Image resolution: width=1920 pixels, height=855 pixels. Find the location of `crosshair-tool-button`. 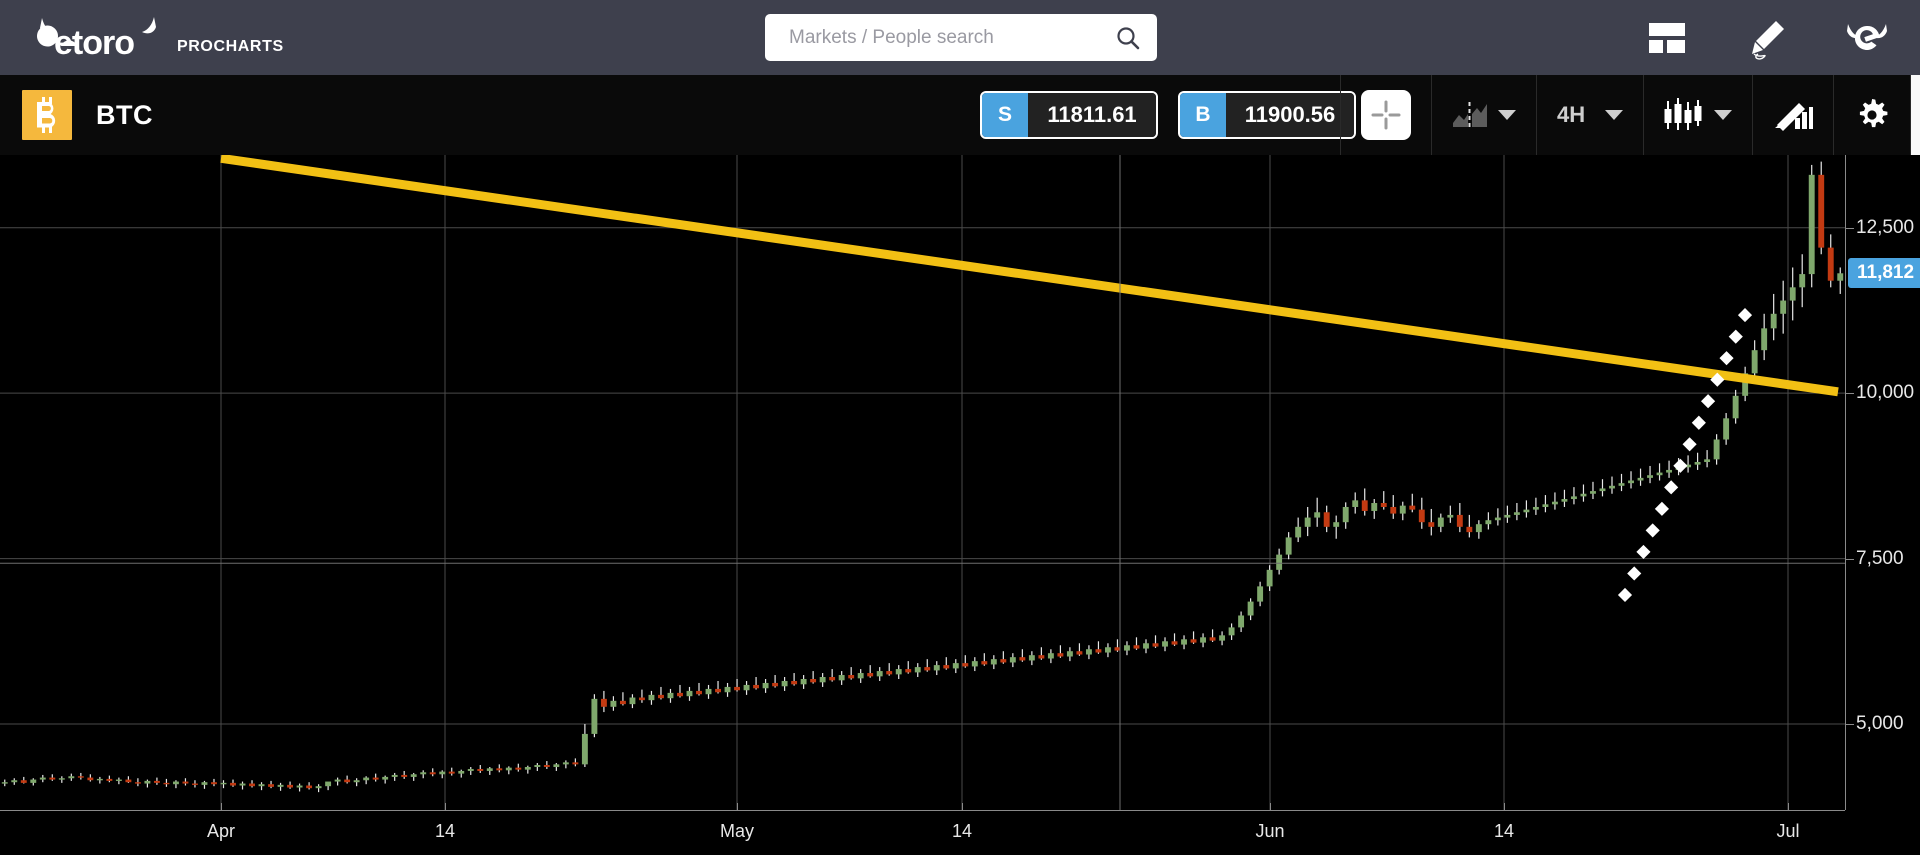

crosshair-tool-button is located at coordinates (1386, 115).